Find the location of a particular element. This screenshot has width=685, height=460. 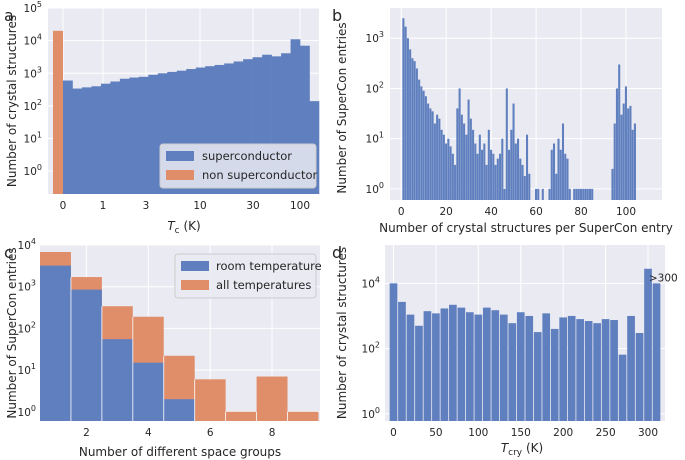

x-tick-label: 3 is located at coordinates (146, 206).